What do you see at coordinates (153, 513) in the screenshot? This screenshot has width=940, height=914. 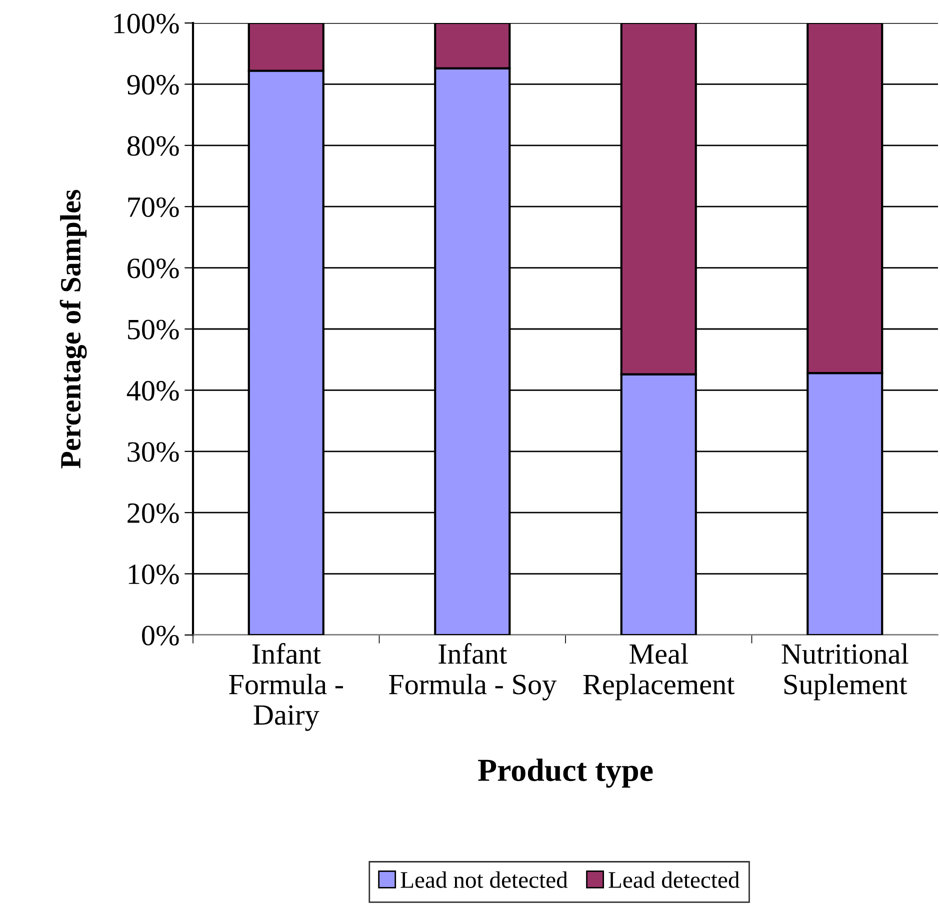 I see `y-tick-label: 20%` at bounding box center [153, 513].